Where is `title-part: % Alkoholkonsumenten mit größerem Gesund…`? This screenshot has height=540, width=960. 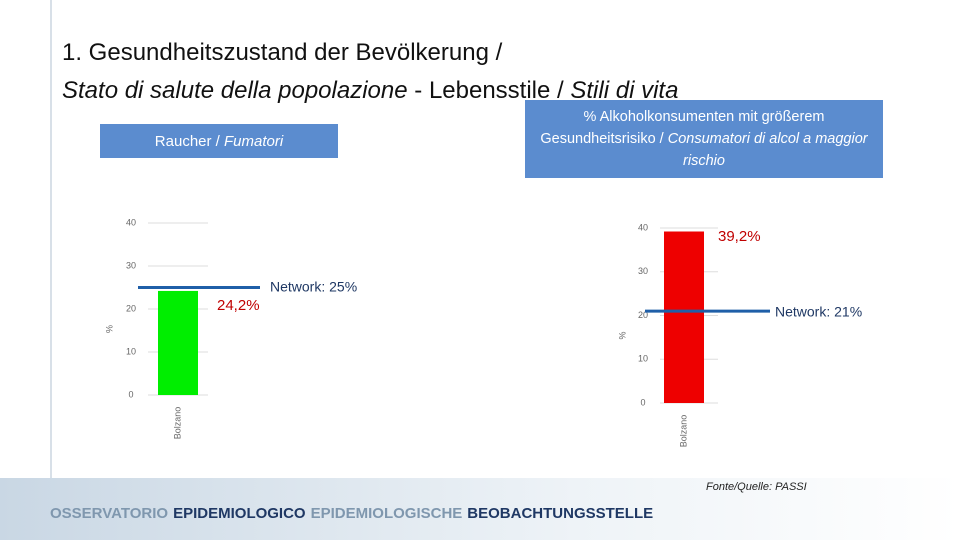 title-part: % Alkoholkonsumenten mit größerem Gesund… is located at coordinates (682, 128).